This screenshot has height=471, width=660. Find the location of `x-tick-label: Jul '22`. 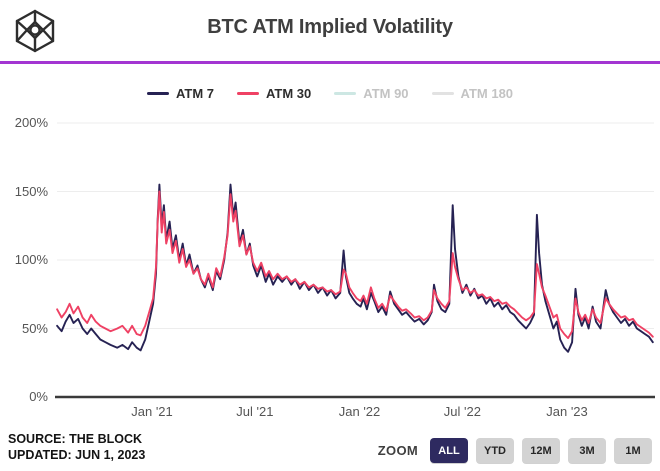

x-tick-label: Jul '22 is located at coordinates (462, 411).